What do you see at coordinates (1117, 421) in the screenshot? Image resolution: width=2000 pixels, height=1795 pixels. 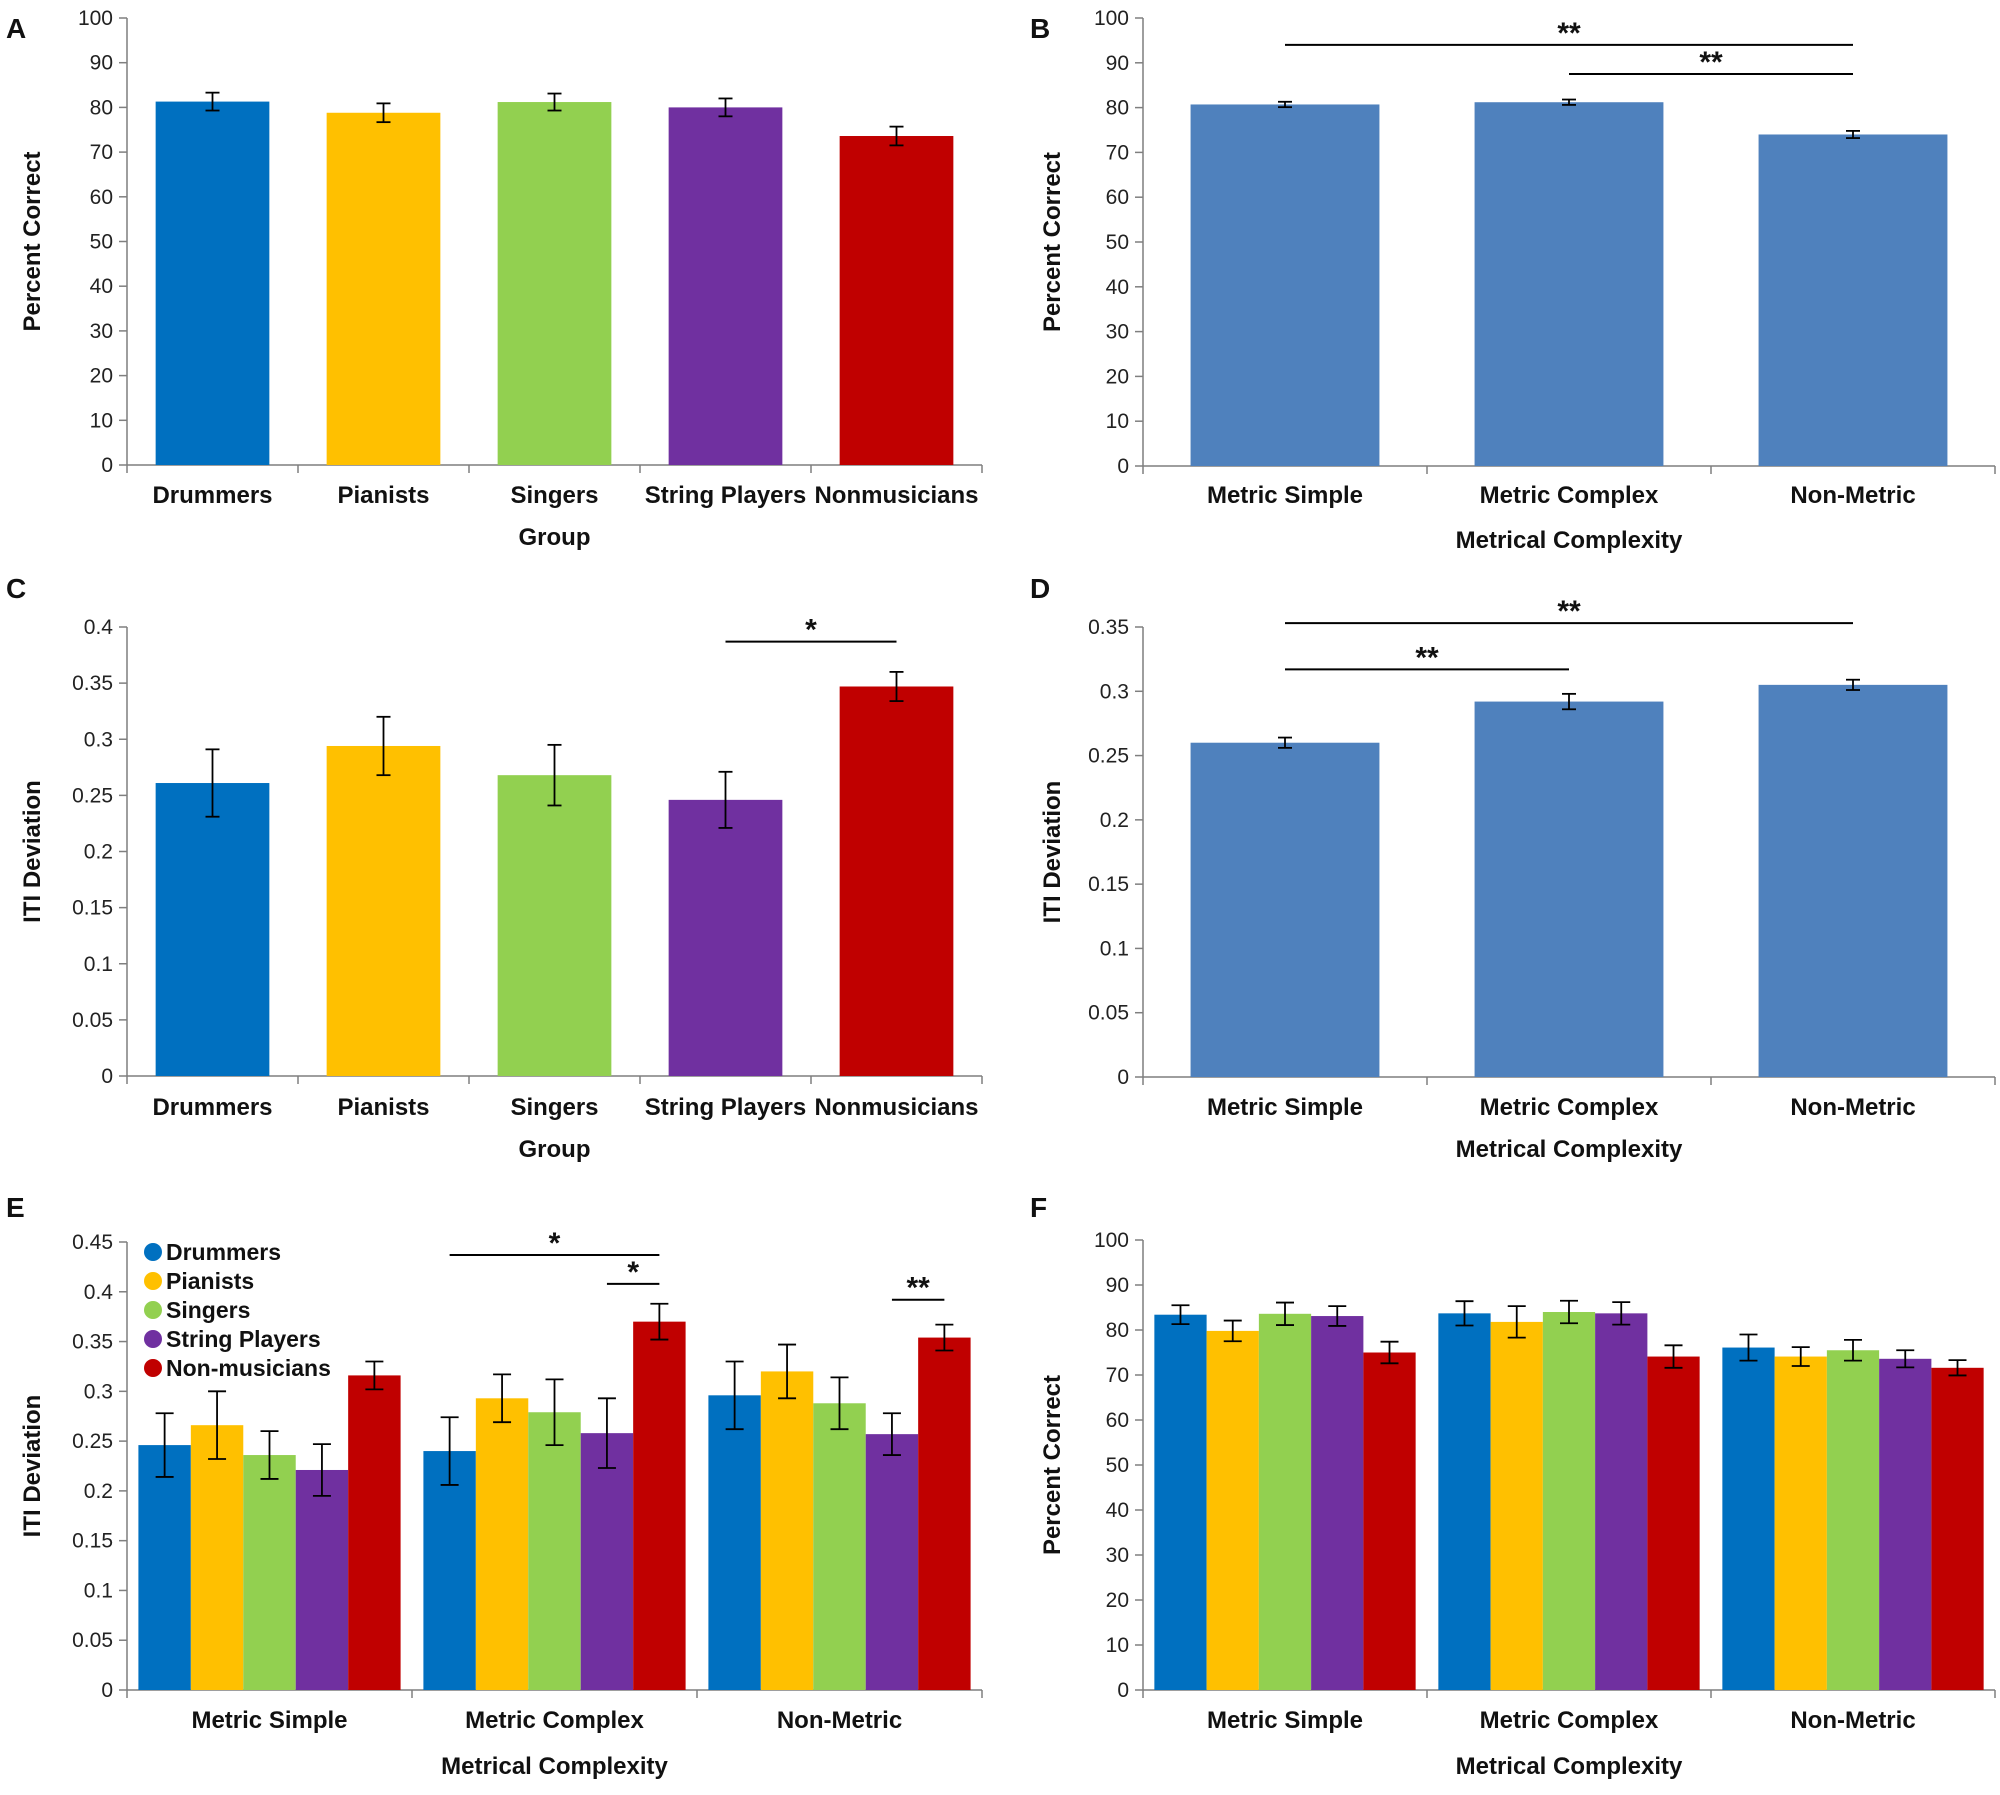 I see `y-tick-label: 10` at bounding box center [1117, 421].